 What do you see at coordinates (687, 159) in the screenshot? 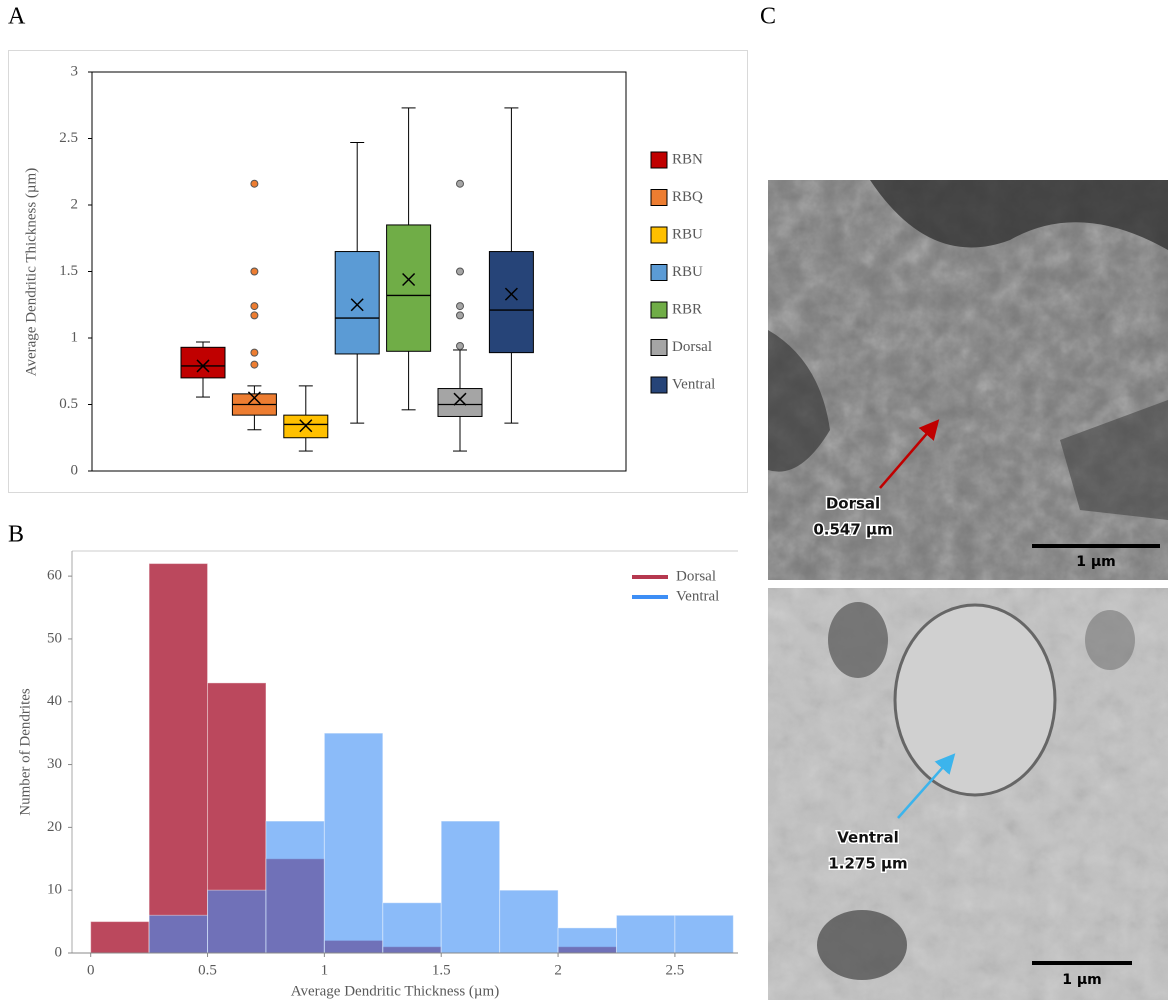
I see `legend-label: RBN` at bounding box center [687, 159].